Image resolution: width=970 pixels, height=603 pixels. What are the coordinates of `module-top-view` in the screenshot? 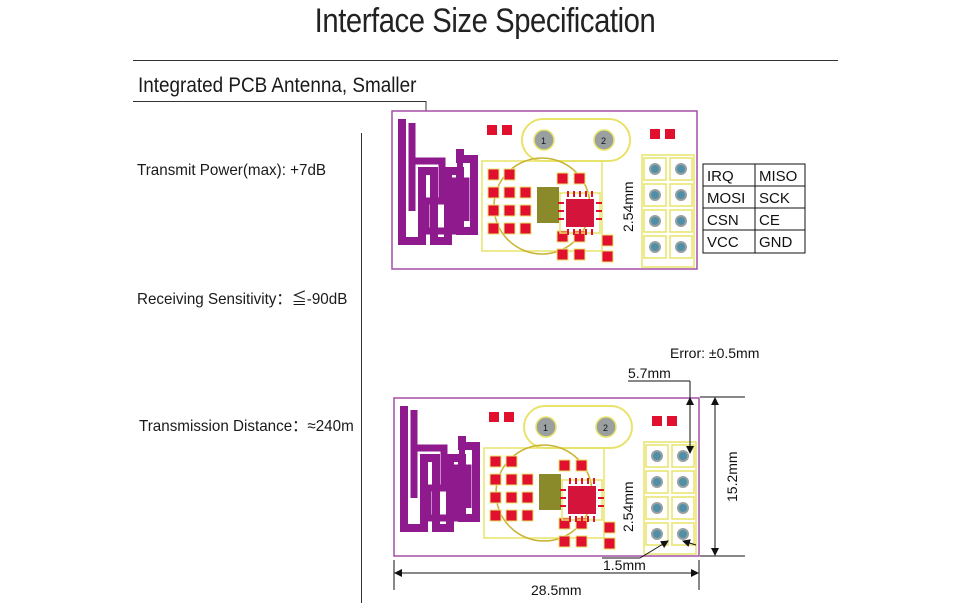 It's located at (544, 190).